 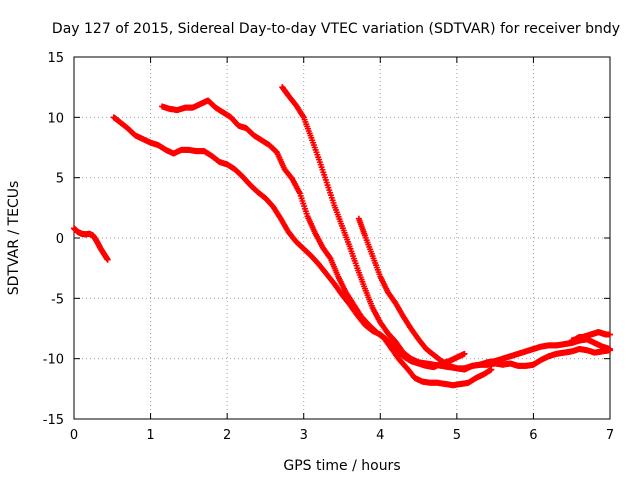 What do you see at coordinates (55, 118) in the screenshot?
I see `y-tick-label: 10` at bounding box center [55, 118].